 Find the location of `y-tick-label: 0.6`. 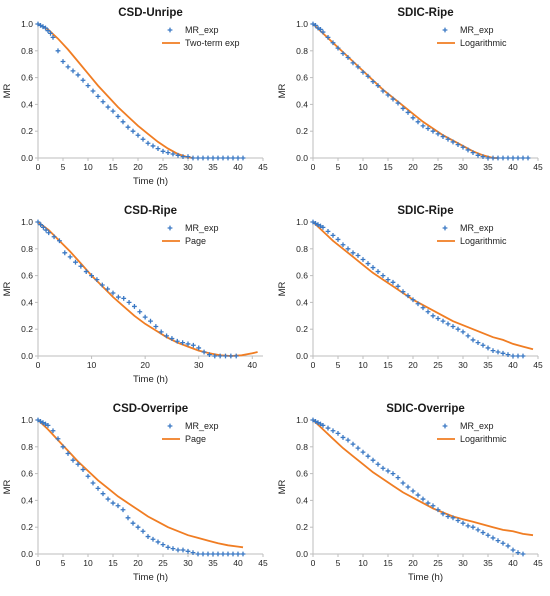

y-tick-label: 0.6 is located at coordinates (27, 276).